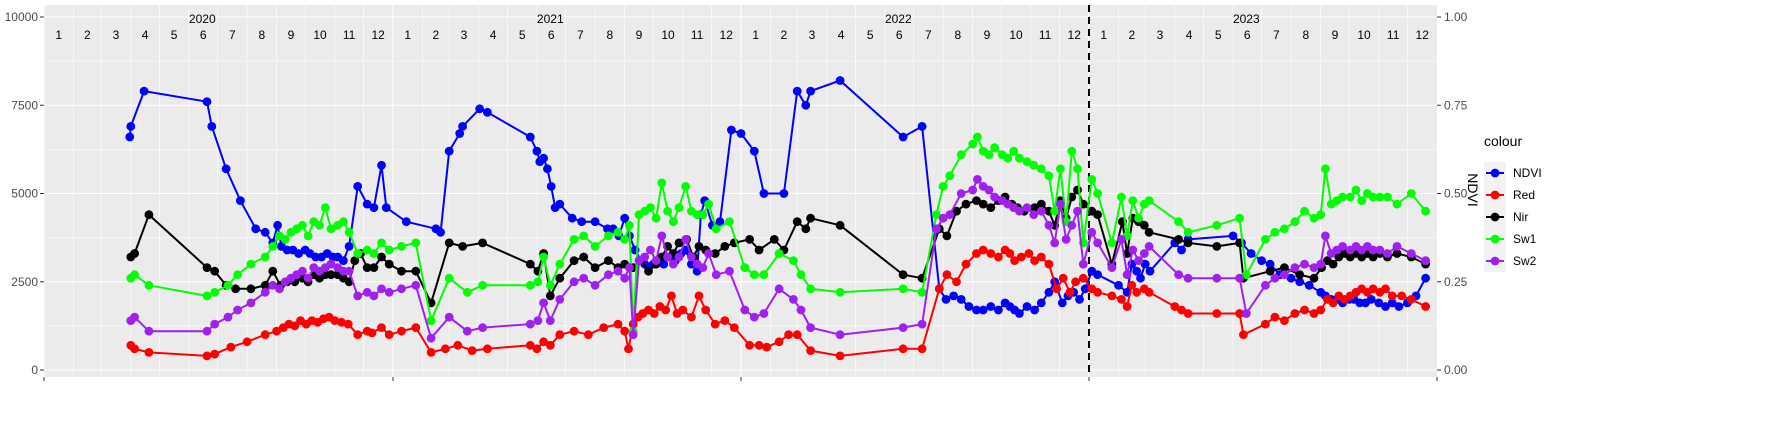 Image resolution: width=1773 pixels, height=447 pixels. Describe the element at coordinates (841, 35) in the screenshot. I see `month-label: 4` at that location.